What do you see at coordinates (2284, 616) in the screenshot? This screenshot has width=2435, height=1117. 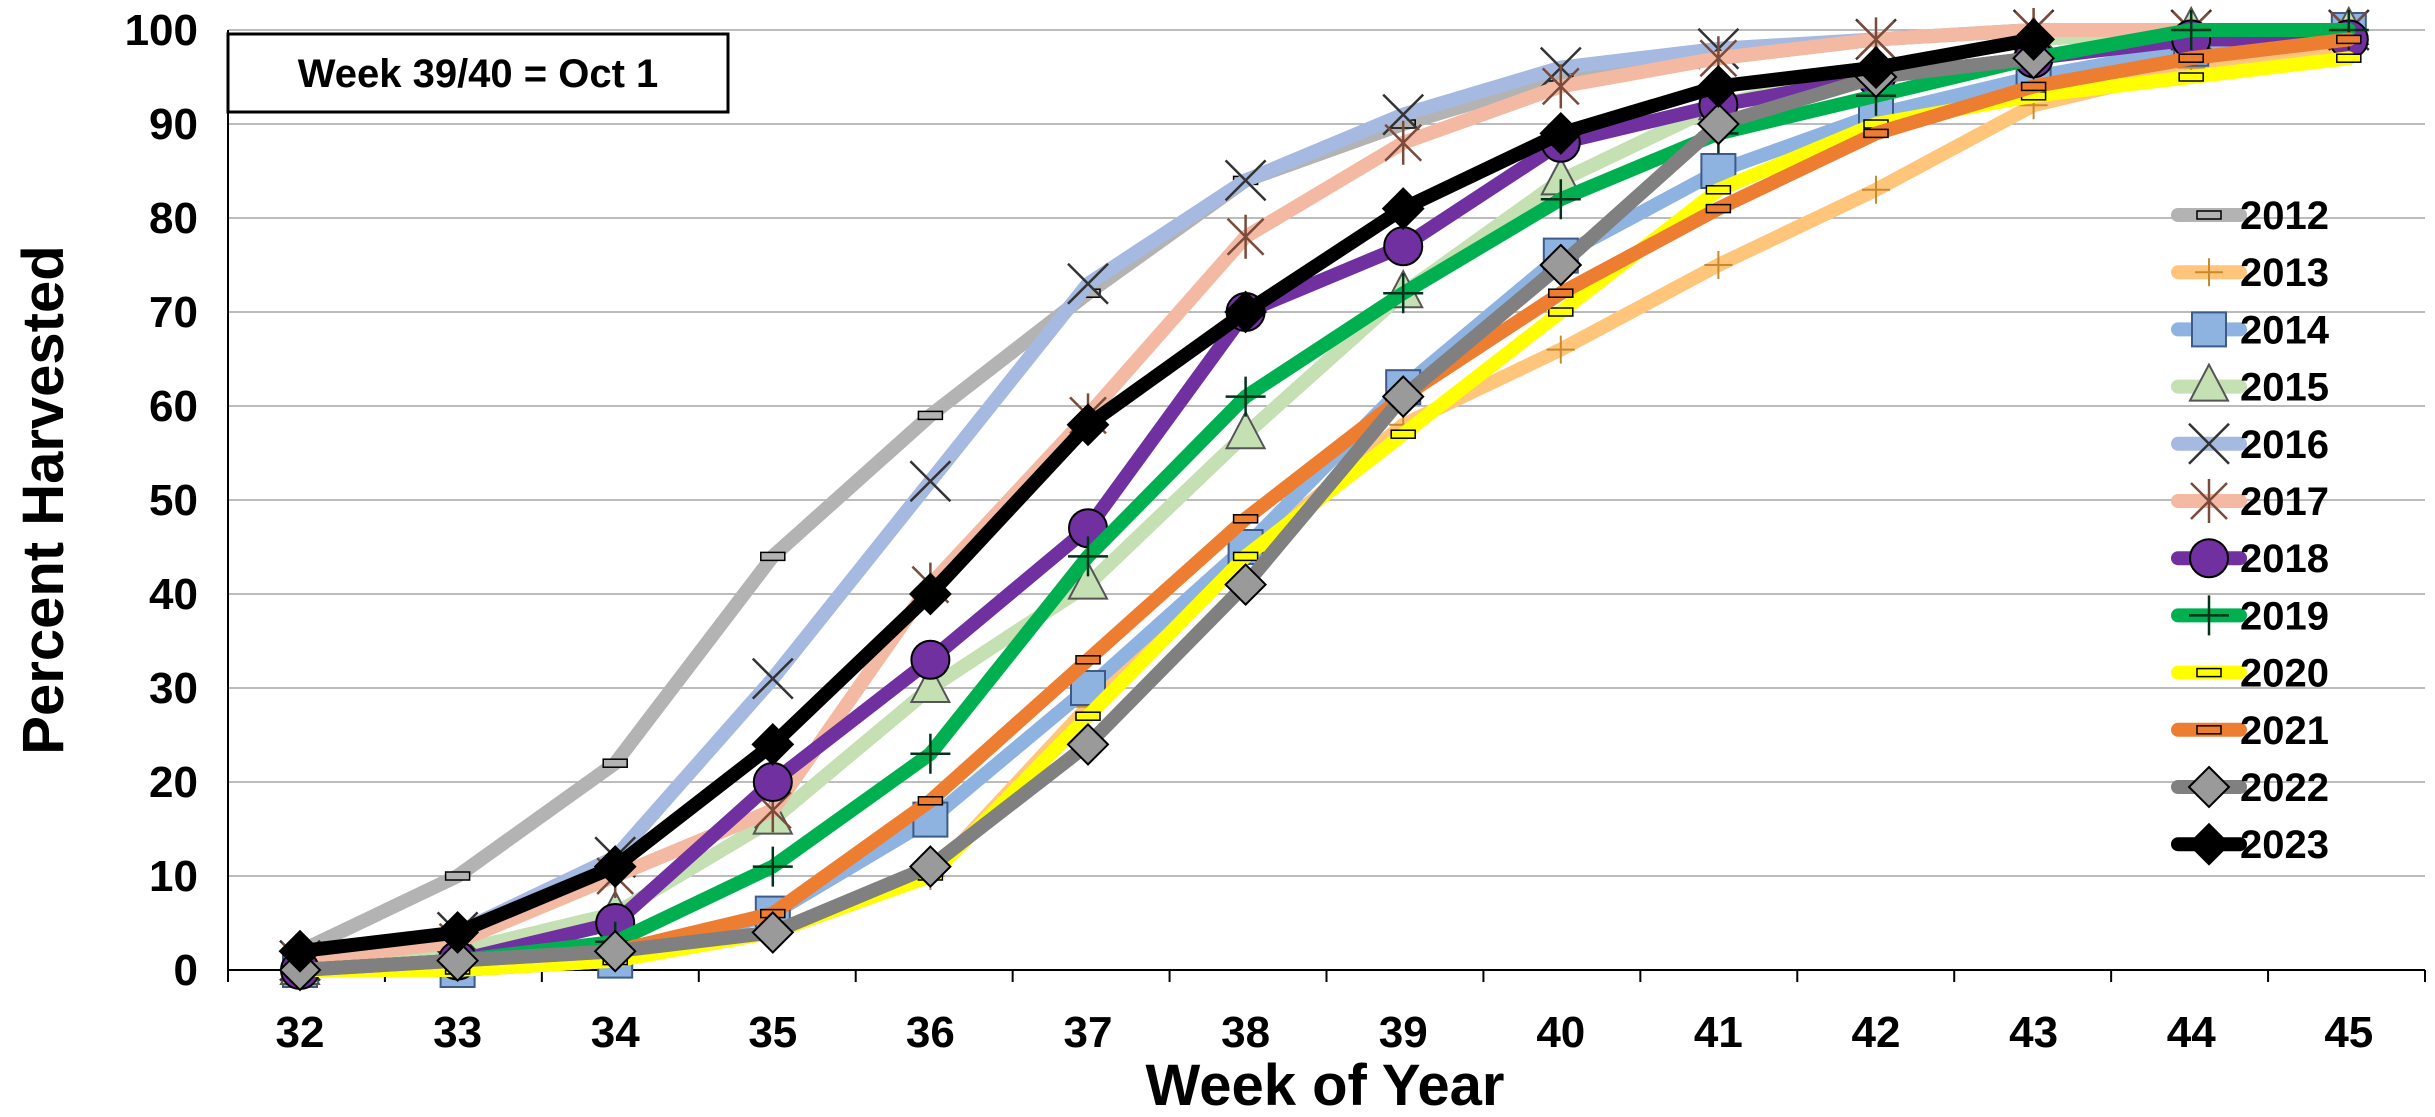 I see `legend-label: 2019` at bounding box center [2284, 616].